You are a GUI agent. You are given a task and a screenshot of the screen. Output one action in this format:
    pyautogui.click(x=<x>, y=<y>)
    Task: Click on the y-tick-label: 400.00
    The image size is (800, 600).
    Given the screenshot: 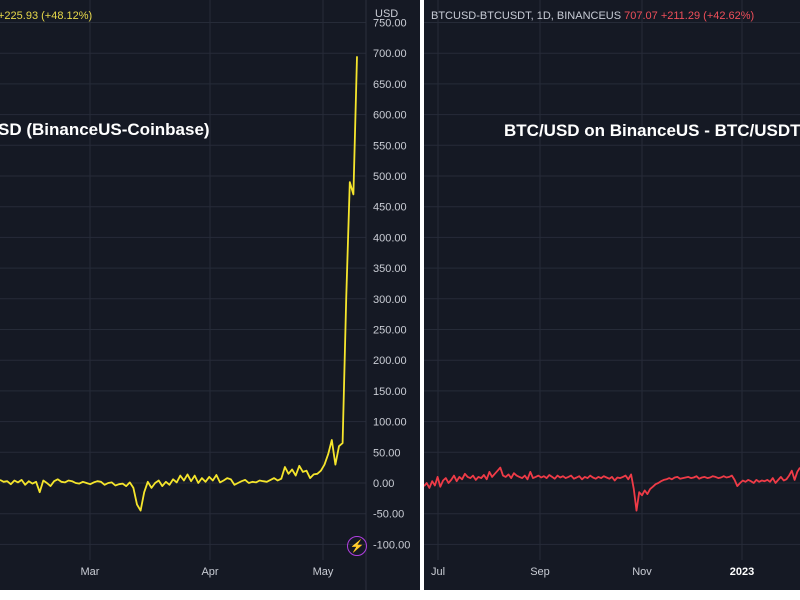 What is the action you would take?
    pyautogui.click(x=390, y=238)
    